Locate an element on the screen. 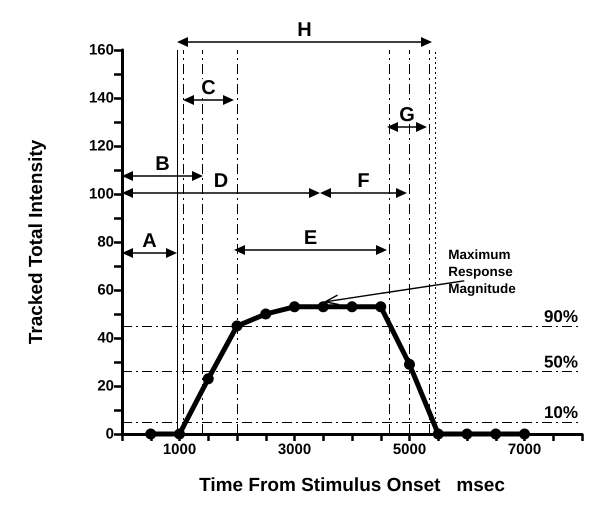  annotation: Maximum Response Magnitude is located at coordinates (482, 271).